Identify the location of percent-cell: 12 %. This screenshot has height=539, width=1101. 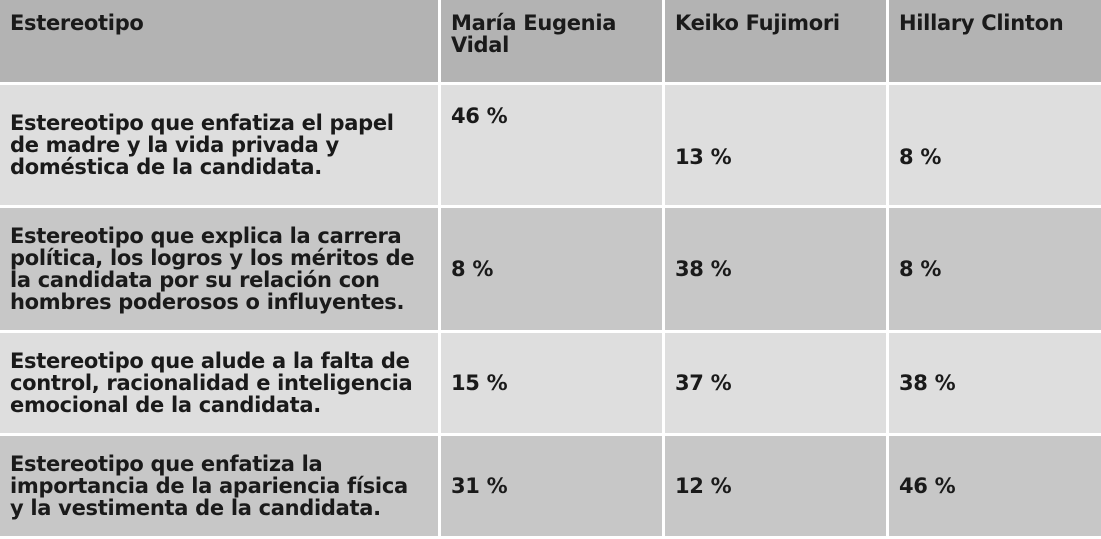
(775, 486).